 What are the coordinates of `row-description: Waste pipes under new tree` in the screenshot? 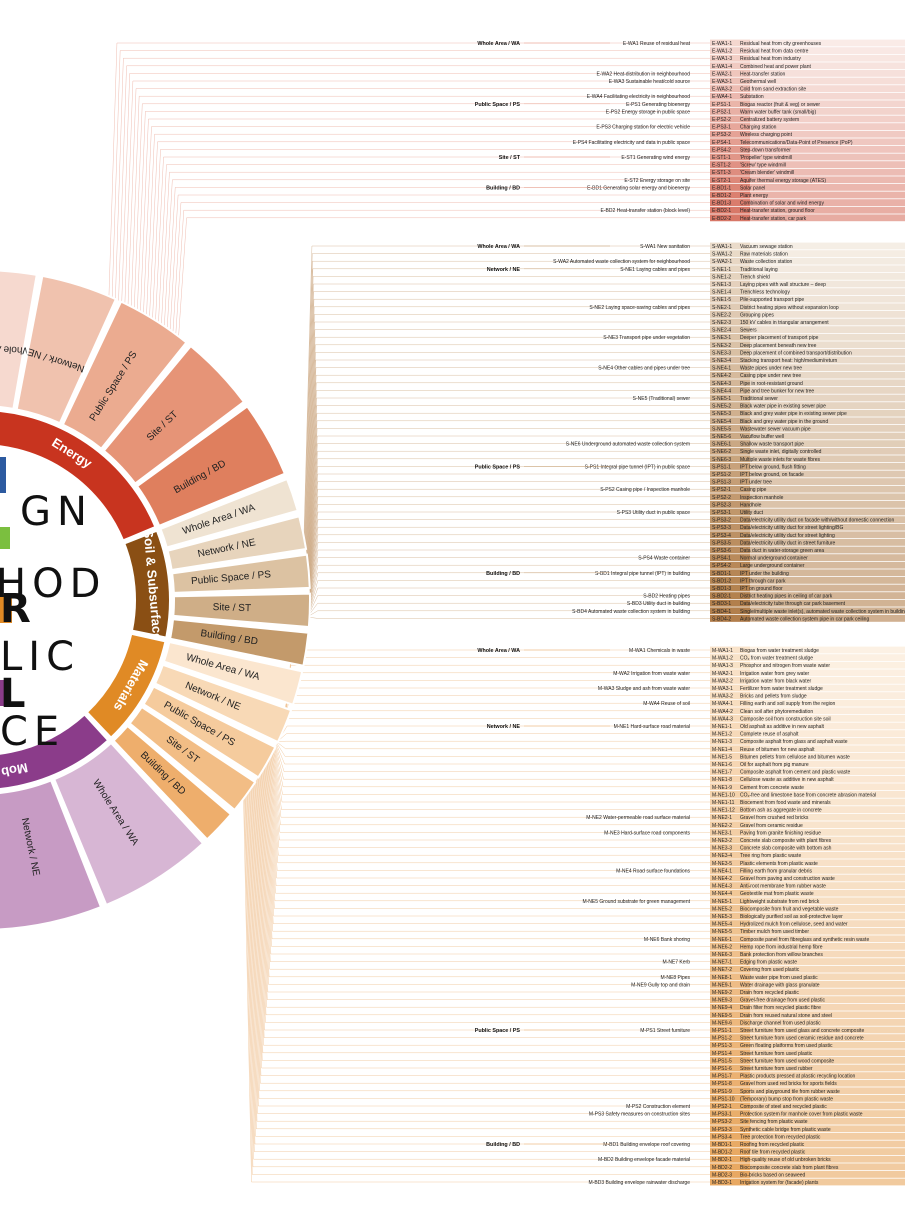 It's located at (771, 369).